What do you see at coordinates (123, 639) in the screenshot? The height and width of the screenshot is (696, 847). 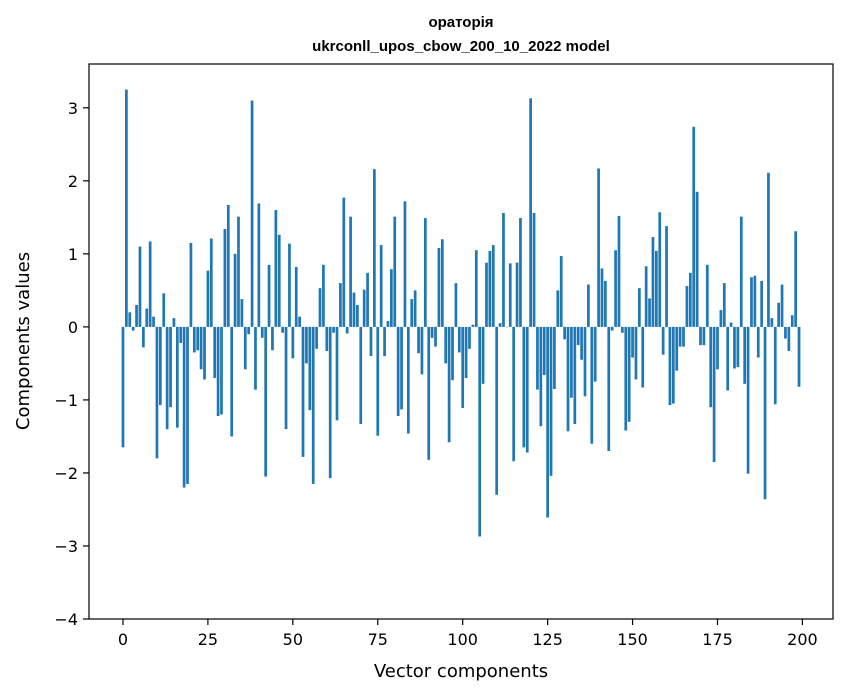 I see `x-tick-label-0: 0` at bounding box center [123, 639].